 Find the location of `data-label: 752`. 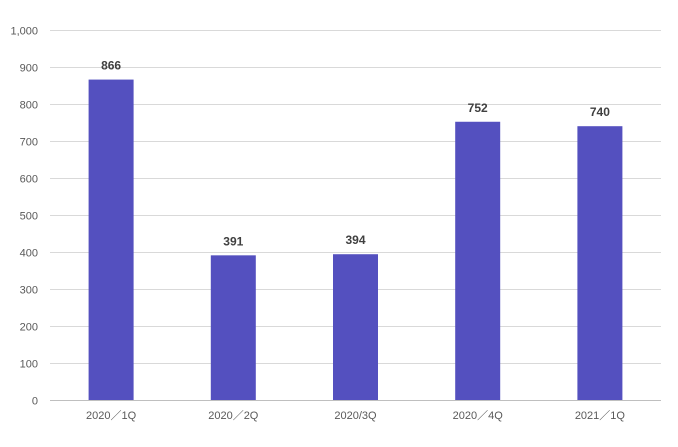

data-label: 752 is located at coordinates (478, 108).